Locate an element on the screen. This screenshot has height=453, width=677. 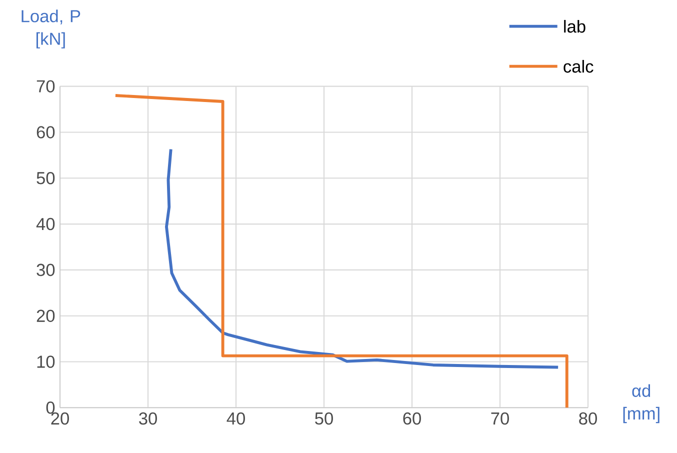
y-tick-label: 0 is located at coordinates (50, 408).